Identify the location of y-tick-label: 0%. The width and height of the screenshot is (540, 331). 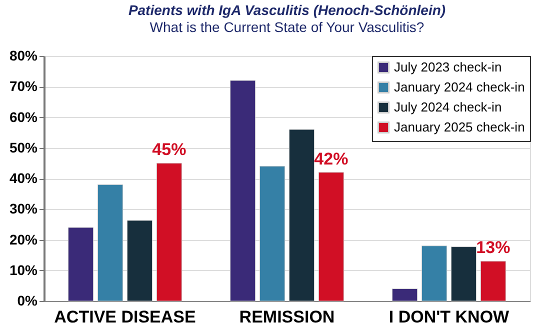
(27, 300).